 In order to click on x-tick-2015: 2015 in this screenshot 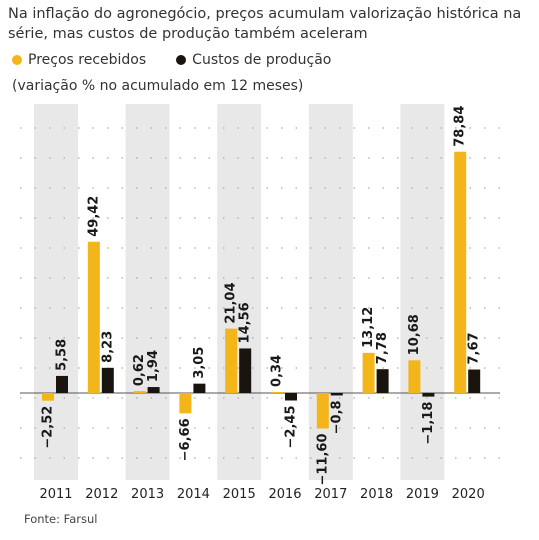, I will do `click(239, 494)`.